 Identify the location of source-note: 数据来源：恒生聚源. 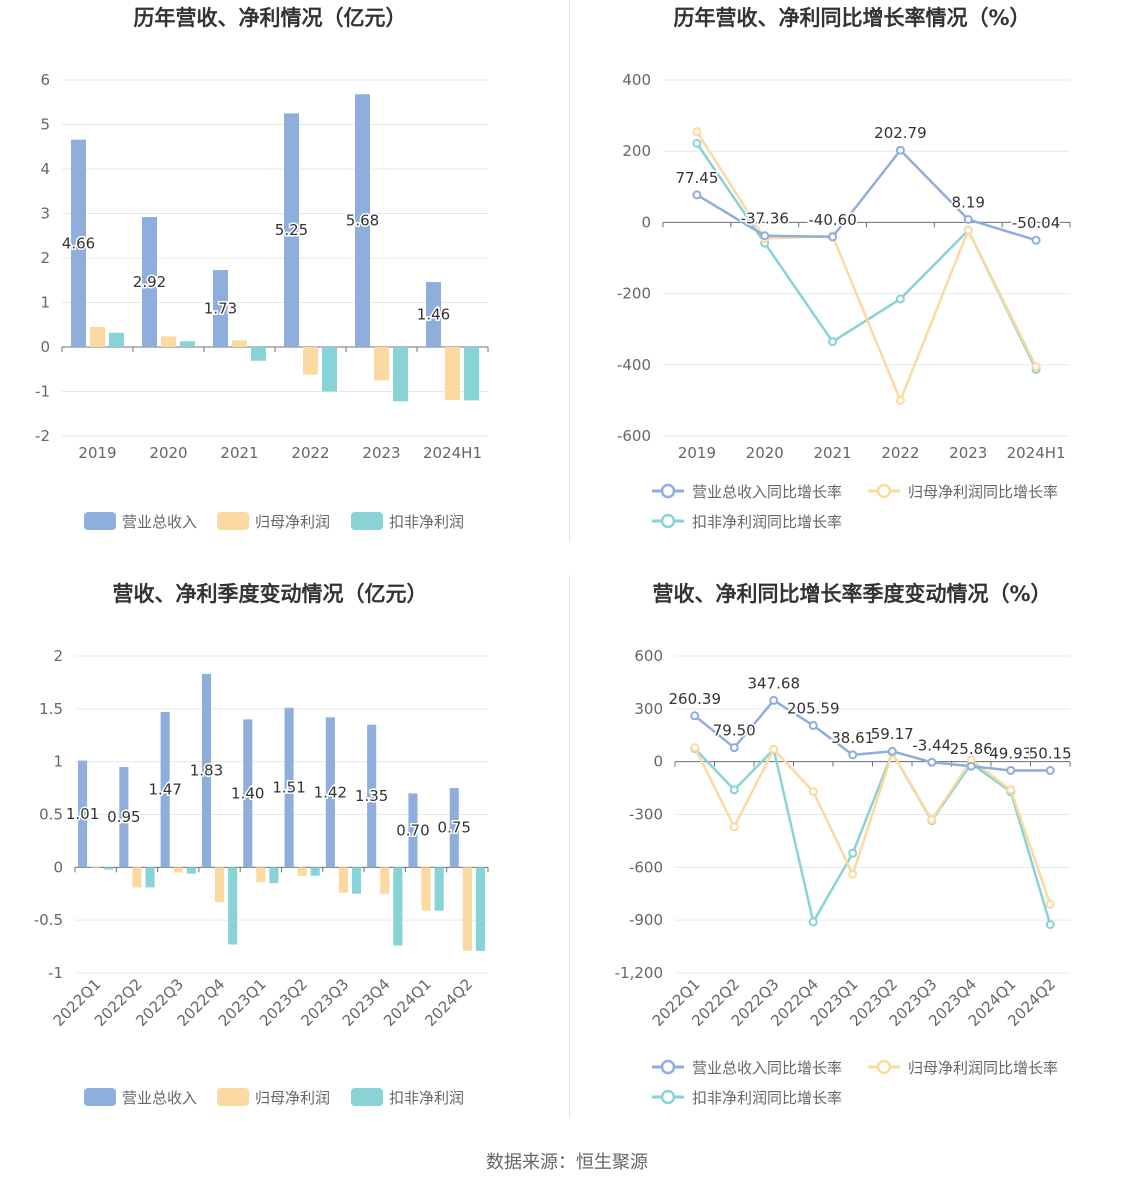
(567, 1162).